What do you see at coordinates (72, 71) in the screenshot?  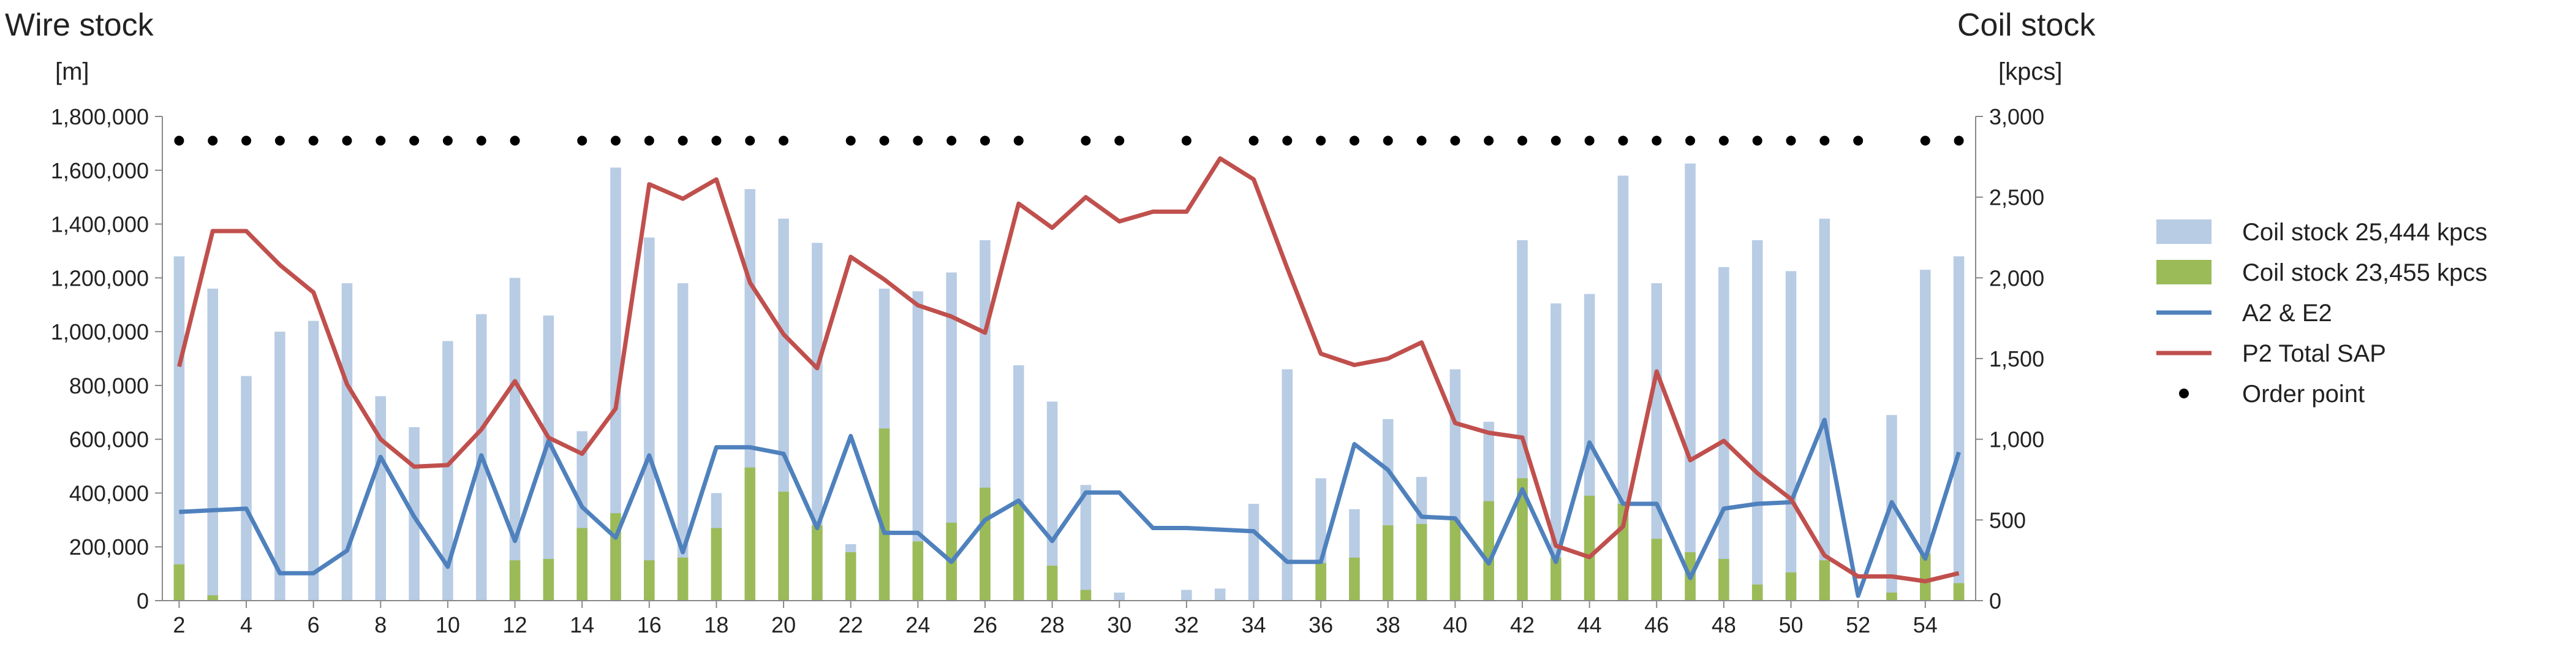 I see `y-axis-left-unit: [m]` at bounding box center [72, 71].